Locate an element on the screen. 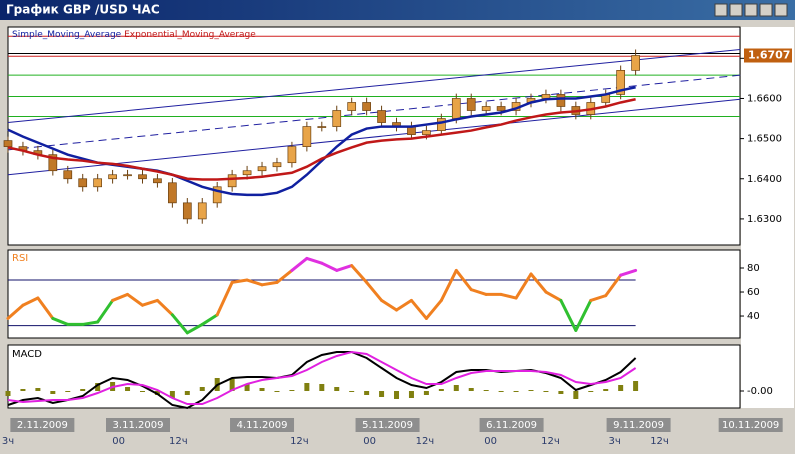  window-buttons is located at coordinates (751, 10).